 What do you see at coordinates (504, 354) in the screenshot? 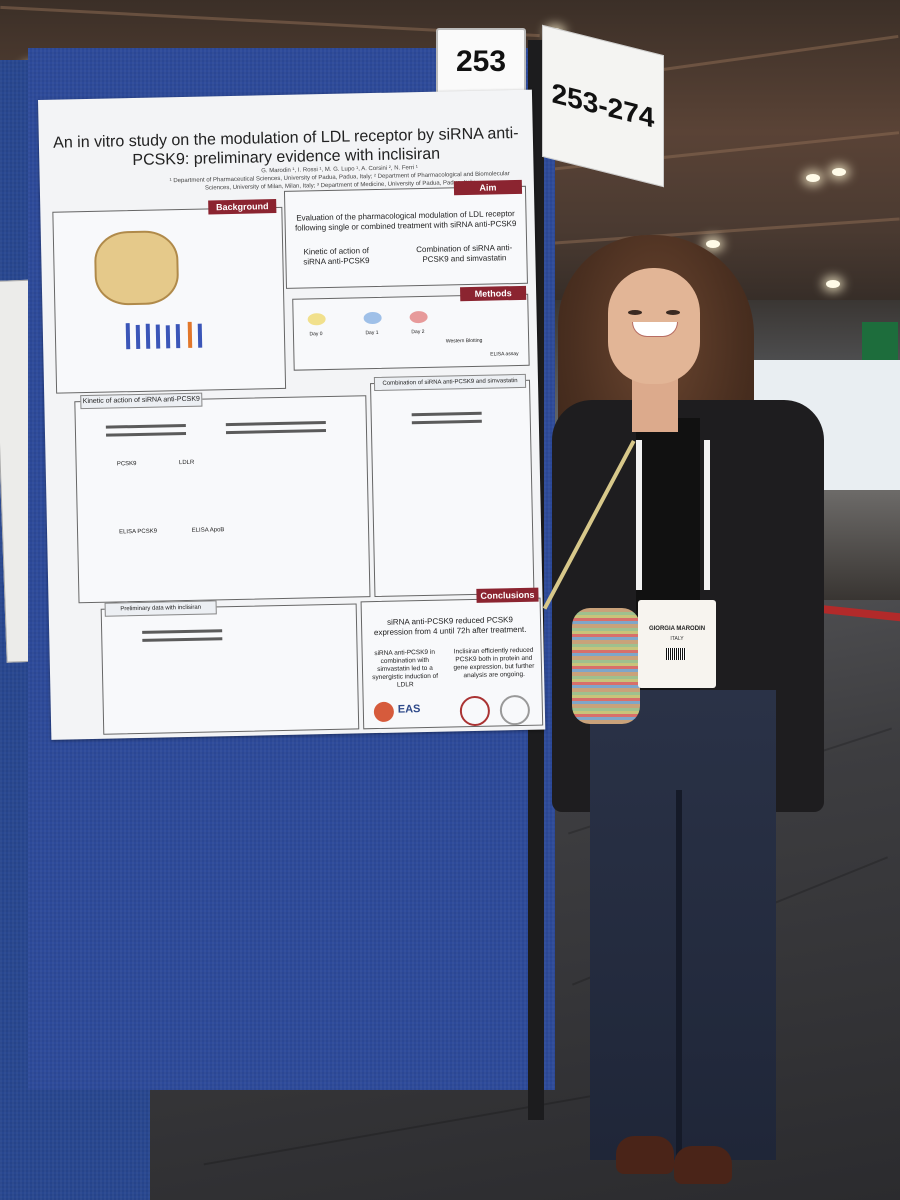
I see `method-elisa: ELISA assay` at bounding box center [504, 354].